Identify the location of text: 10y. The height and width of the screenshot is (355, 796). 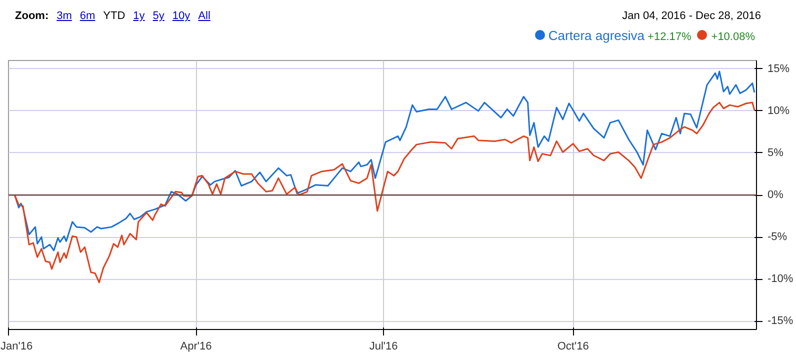
(181, 16).